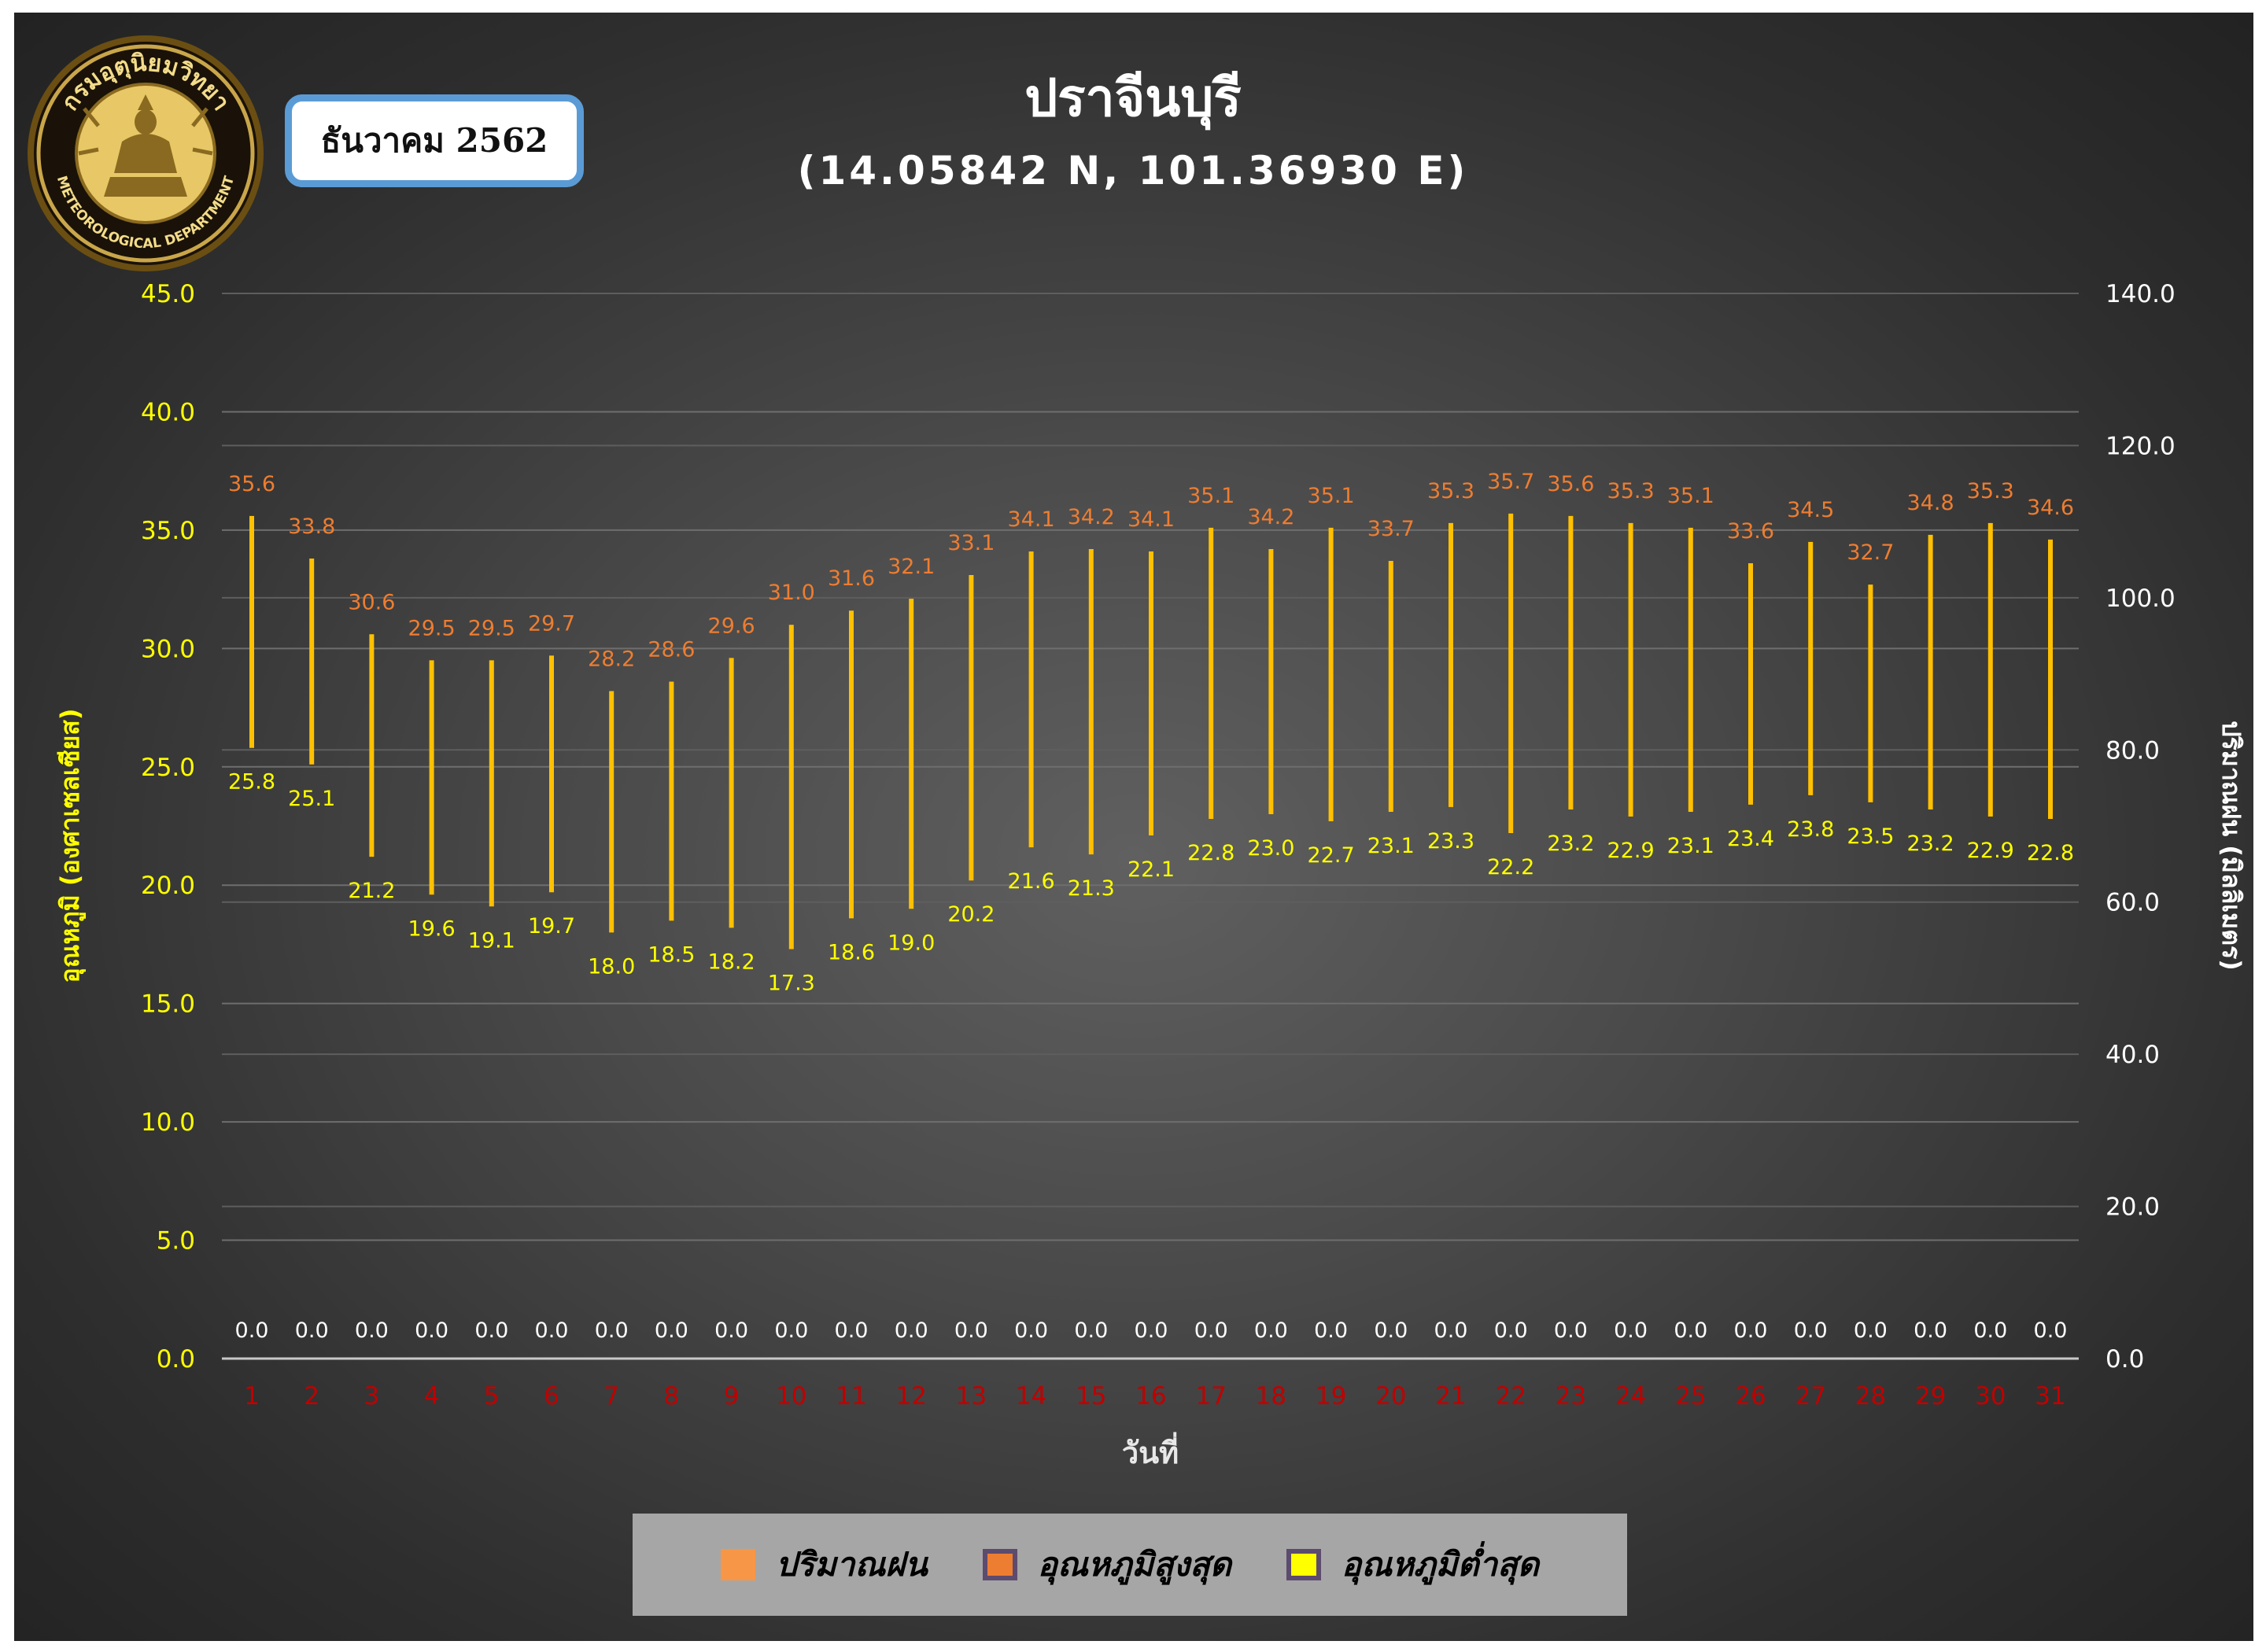 Image resolution: width=2266 pixels, height=1652 pixels. Describe the element at coordinates (1450, 1396) in the screenshot. I see `x-axis-tick: 21` at that location.